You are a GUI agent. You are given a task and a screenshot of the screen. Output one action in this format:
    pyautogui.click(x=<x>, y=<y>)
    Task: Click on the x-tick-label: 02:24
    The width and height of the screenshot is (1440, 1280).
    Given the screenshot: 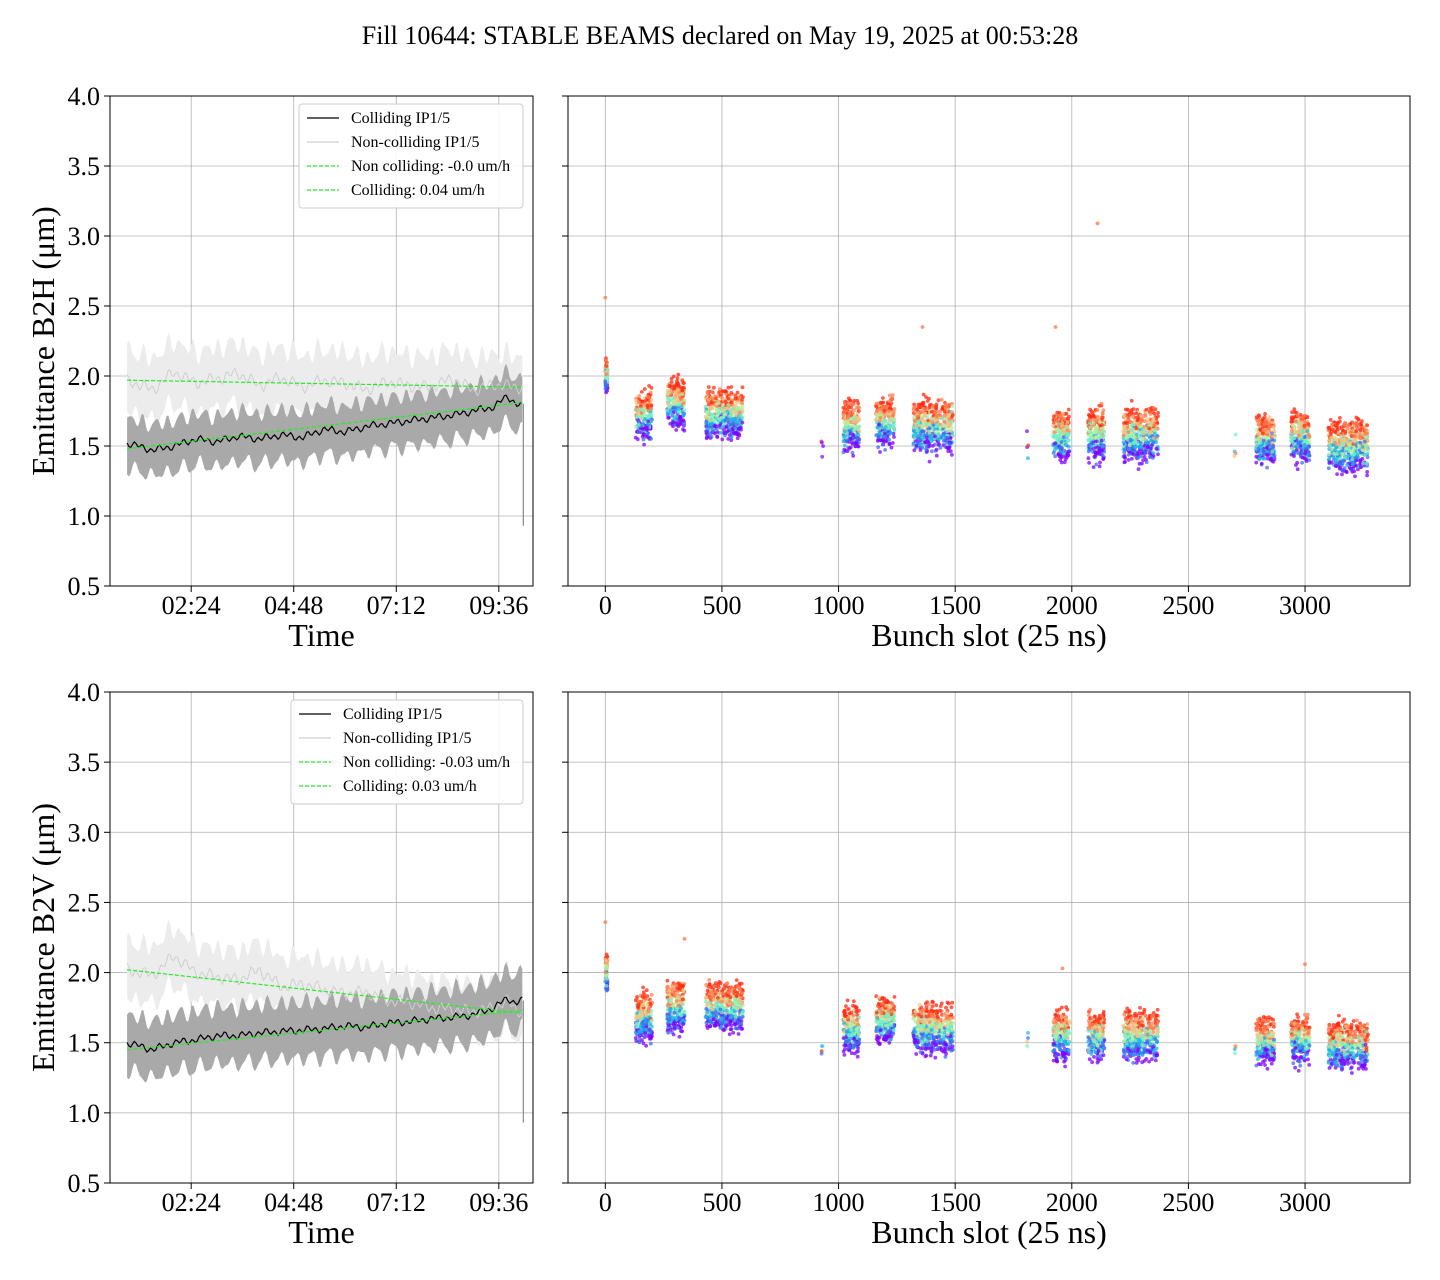 What is the action you would take?
    pyautogui.click(x=191, y=605)
    